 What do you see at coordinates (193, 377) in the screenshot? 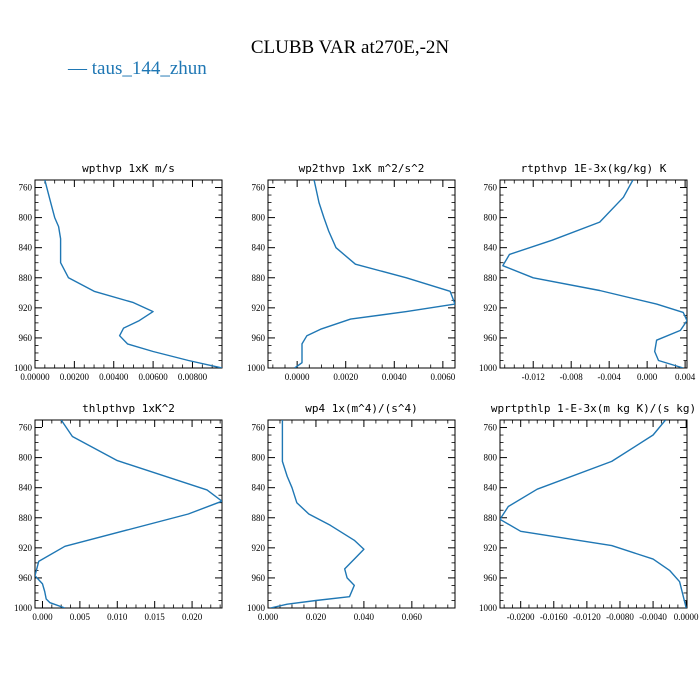
I see `x-tick-label: 0.00800` at bounding box center [193, 377].